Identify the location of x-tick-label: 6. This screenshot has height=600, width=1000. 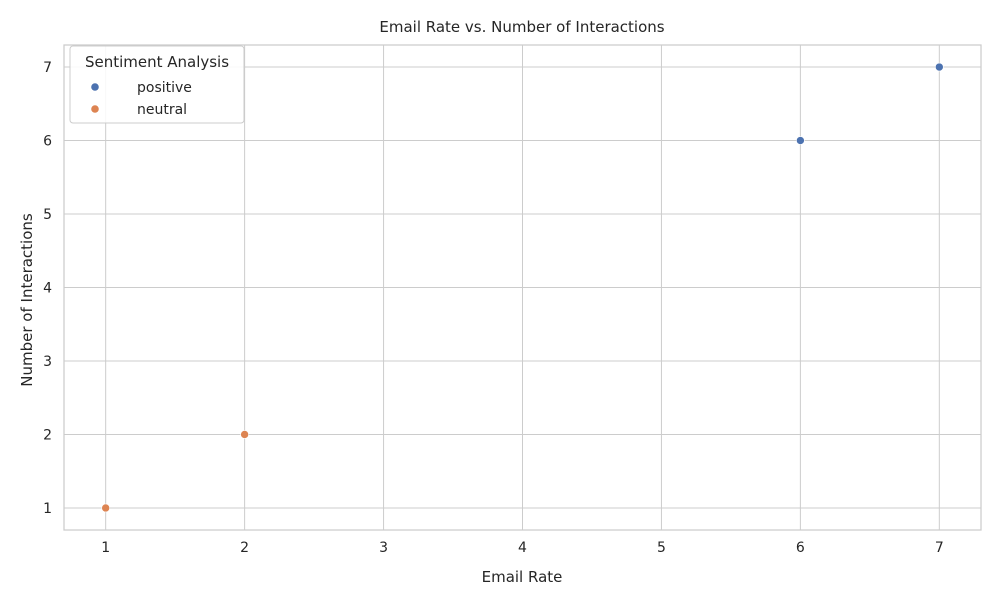
(800, 548).